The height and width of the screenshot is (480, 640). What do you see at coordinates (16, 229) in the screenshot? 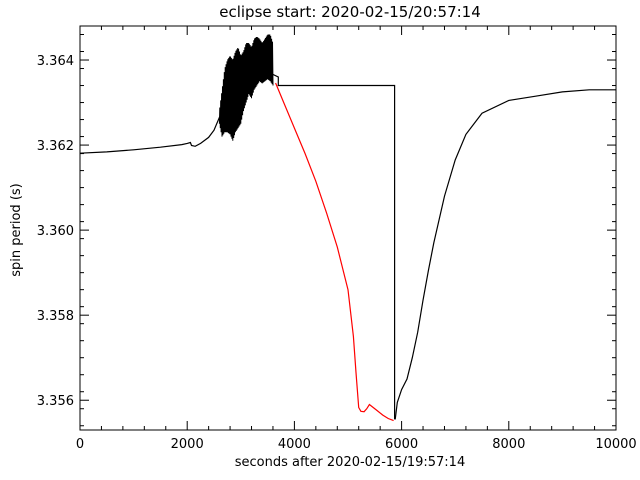
I see `y-axis-label: spin period (s)` at bounding box center [16, 229].